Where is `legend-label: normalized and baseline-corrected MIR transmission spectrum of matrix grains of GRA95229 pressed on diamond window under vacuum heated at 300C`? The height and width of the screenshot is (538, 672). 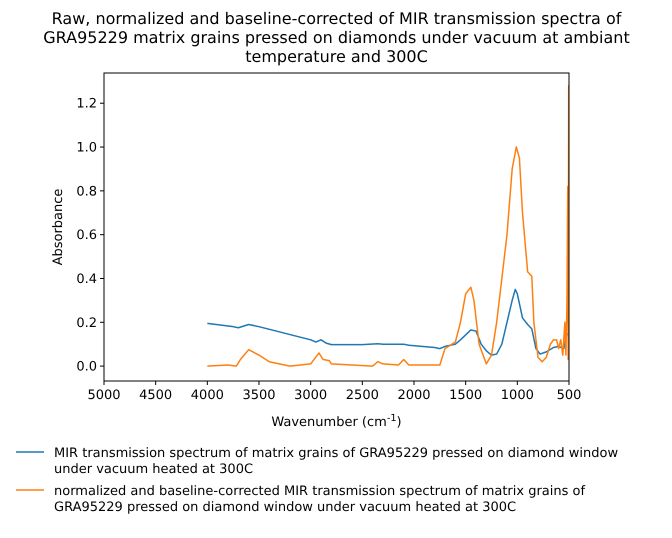 legend-label: normalized and baseline-corrected MIR transmission spectrum of matrix grains of GRA95229 pressed on diamond window under vacuum heated at 300C is located at coordinates (320, 499).